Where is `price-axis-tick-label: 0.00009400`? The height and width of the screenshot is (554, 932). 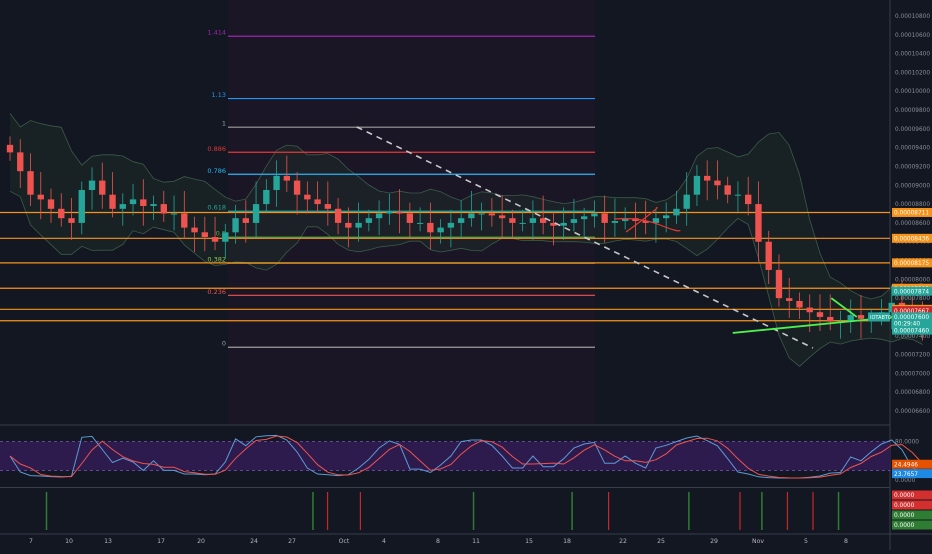 price-axis-tick-label: 0.00009400 is located at coordinates (912, 149).